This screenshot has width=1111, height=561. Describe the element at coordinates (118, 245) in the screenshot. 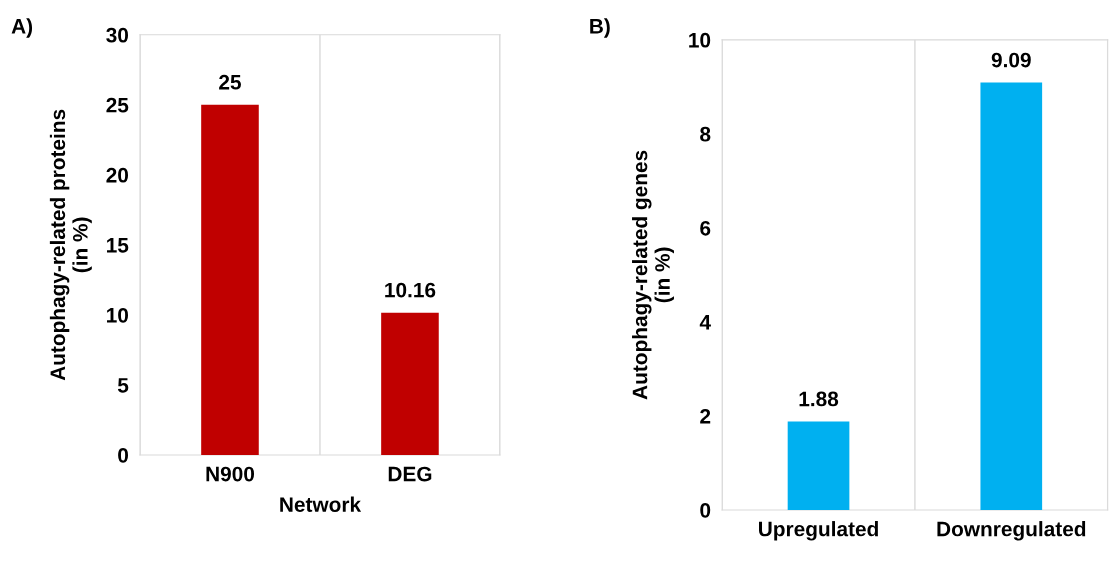

I see `y-tick-label: 15` at that location.